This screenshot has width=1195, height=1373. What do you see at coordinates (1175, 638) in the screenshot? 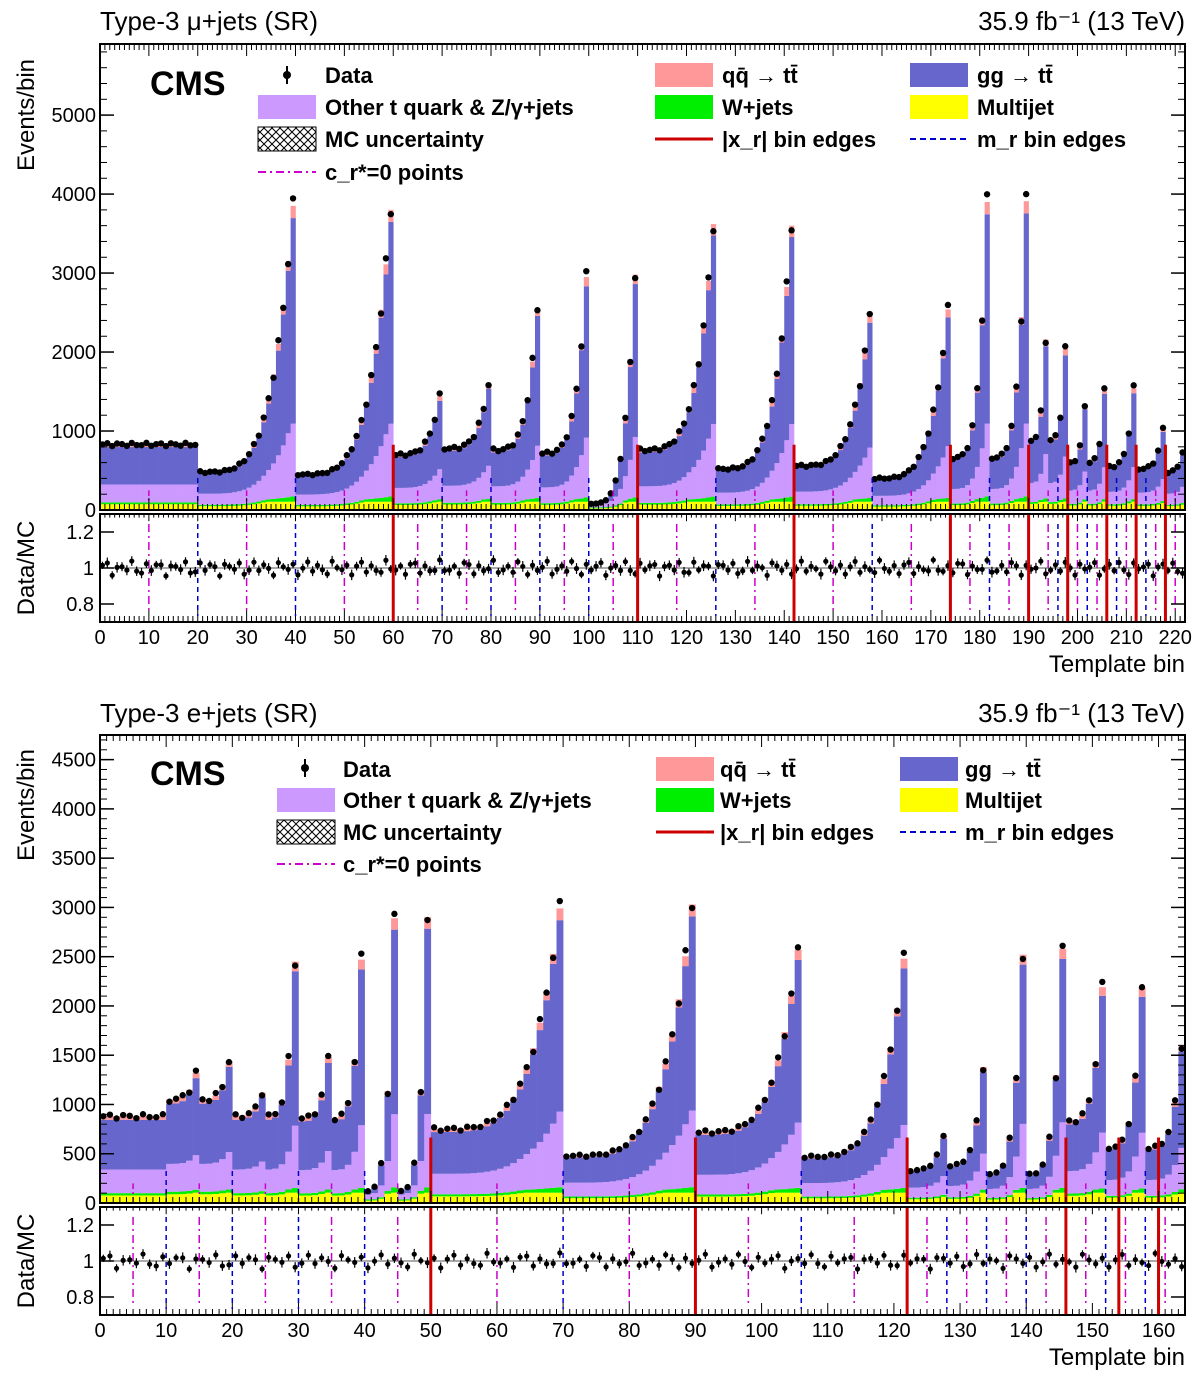
I see `x-tick-label: 220` at bounding box center [1175, 638].